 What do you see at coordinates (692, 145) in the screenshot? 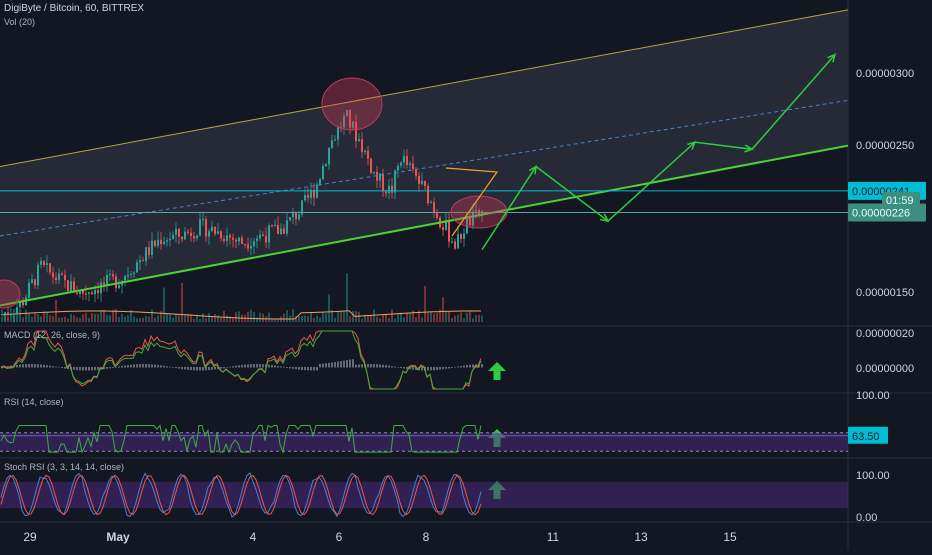
I see `projection-arrowhead` at bounding box center [692, 145].